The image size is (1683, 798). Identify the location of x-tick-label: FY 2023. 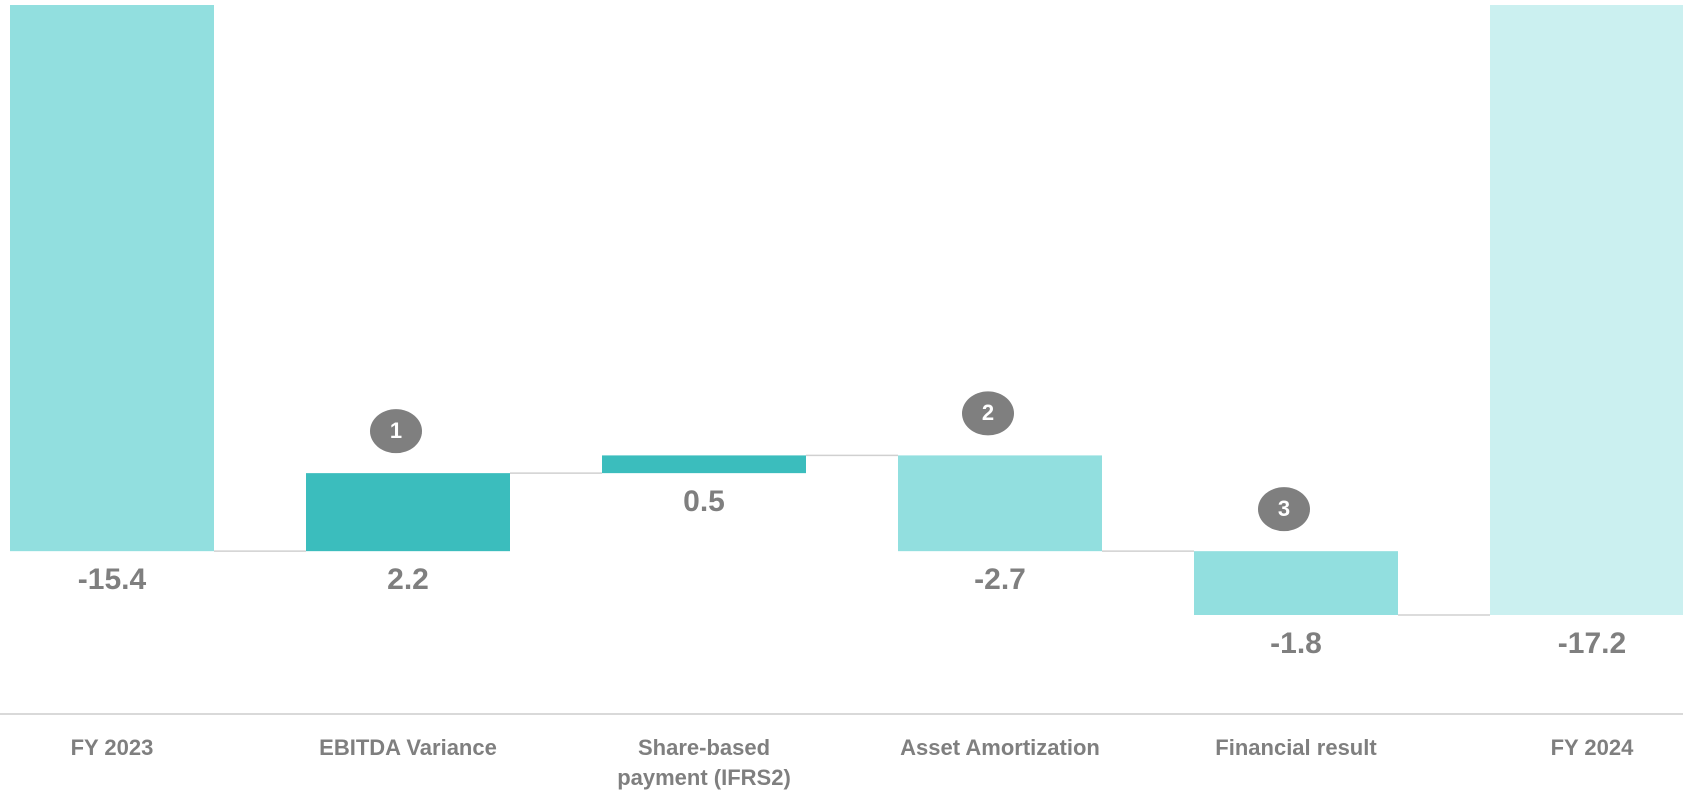
(112, 747).